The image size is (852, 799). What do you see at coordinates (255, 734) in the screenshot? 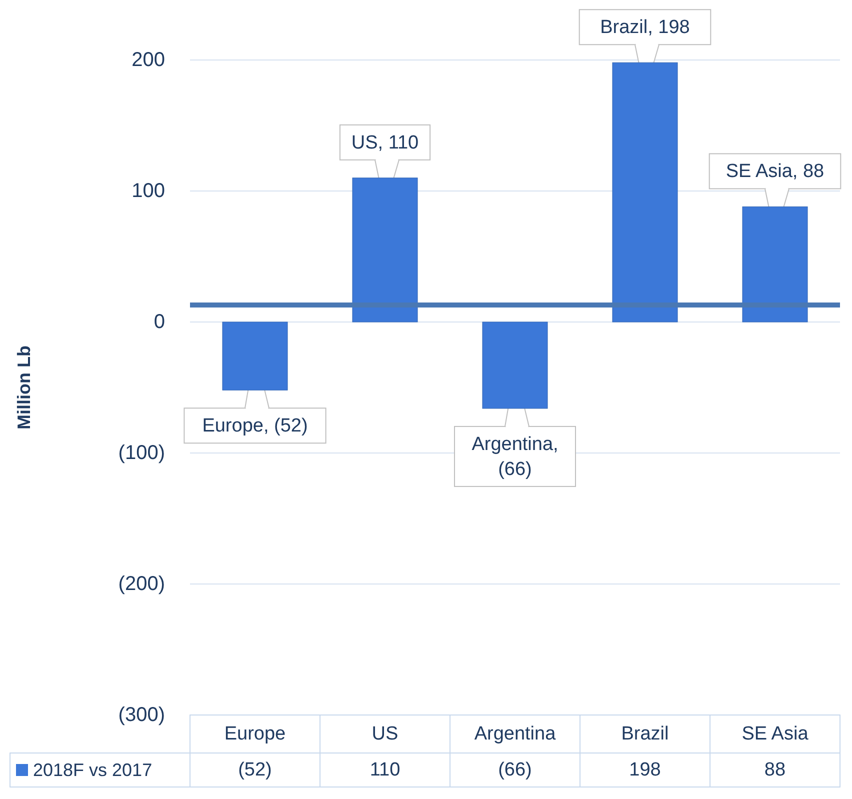
I see `x-tick-label: Europe` at bounding box center [255, 734].